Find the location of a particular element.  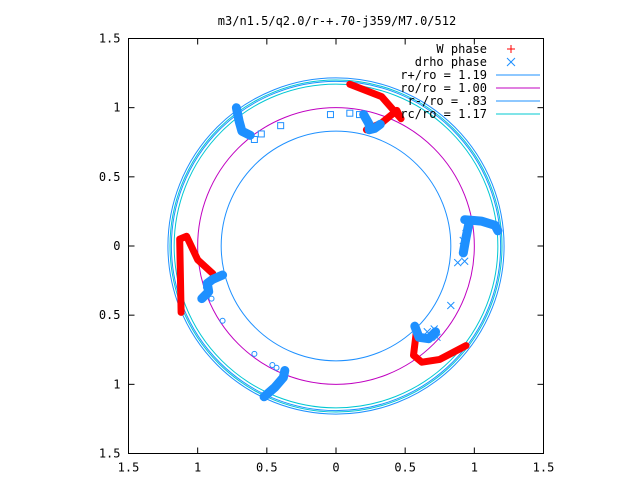

legend-label: drho phase is located at coordinates (451, 62).